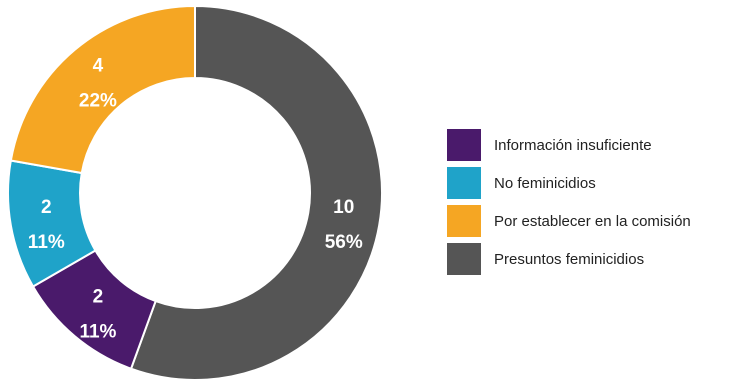  What do you see at coordinates (343, 207) in the screenshot?
I see `slice-value-label-presuntos-feminicidios: 10` at bounding box center [343, 207].